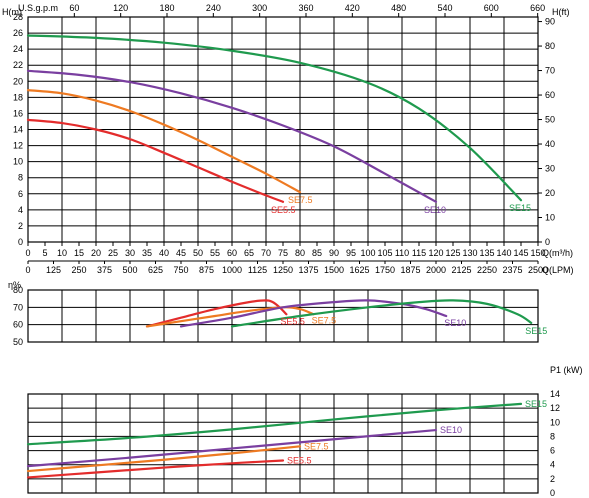 This screenshot has height=498, width=589. I want to click on lpm-tick: 1750, so click(385, 270).